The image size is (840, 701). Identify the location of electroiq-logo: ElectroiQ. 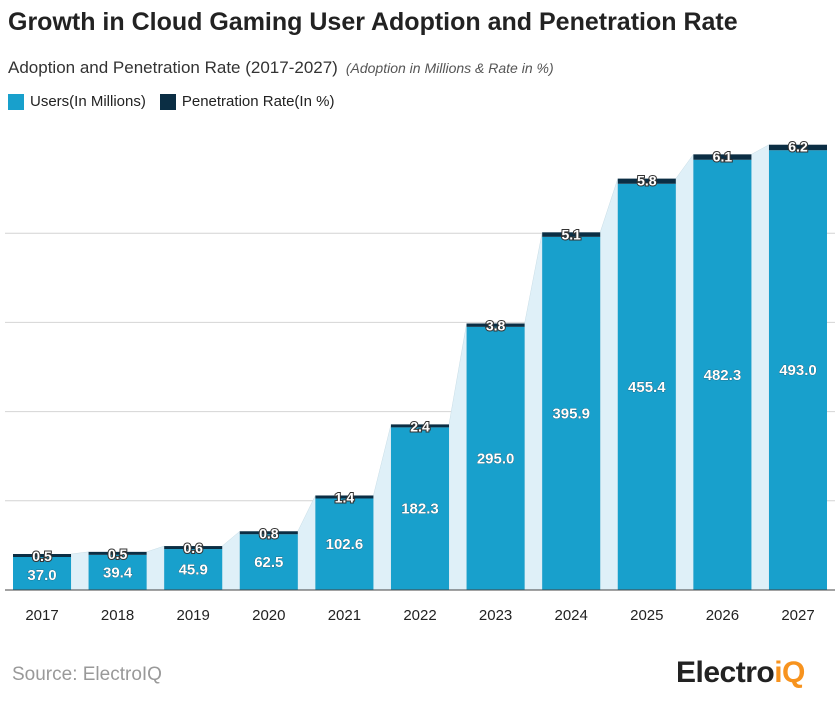
(740, 673).